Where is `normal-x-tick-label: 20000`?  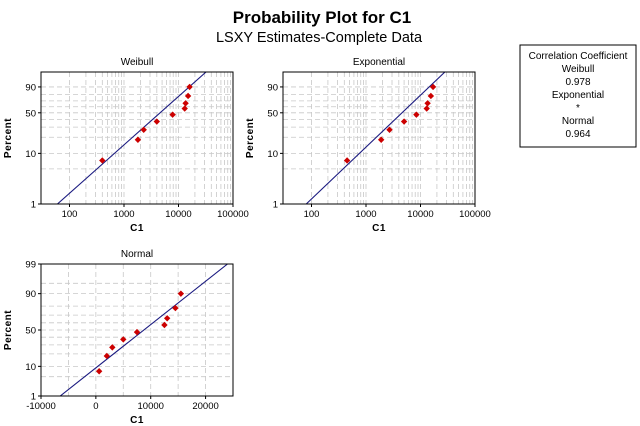
normal-x-tick-label: 20000 is located at coordinates (205, 406).